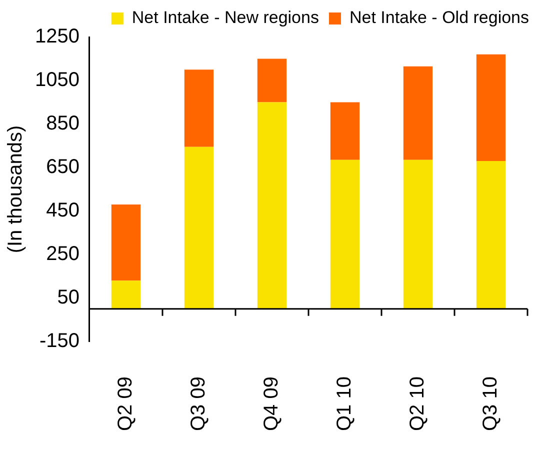 This screenshot has width=551, height=466. Describe the element at coordinates (271, 403) in the screenshot. I see `x-tick-label: Q4 09` at that location.